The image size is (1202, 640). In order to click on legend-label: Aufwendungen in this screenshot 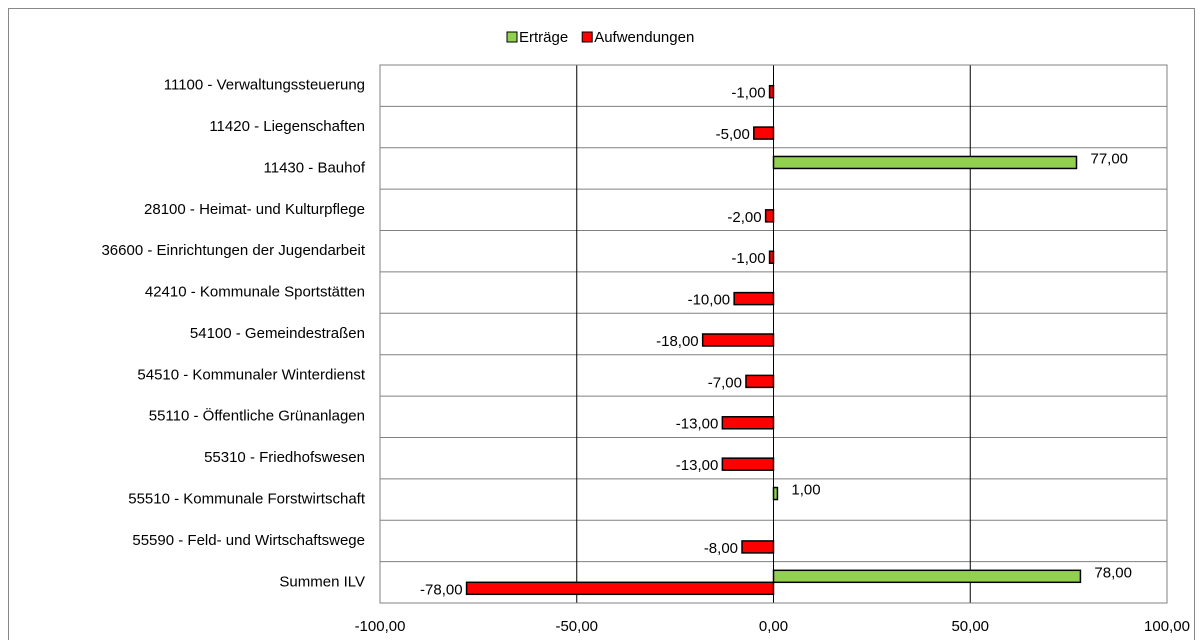, I will do `click(644, 37)`.